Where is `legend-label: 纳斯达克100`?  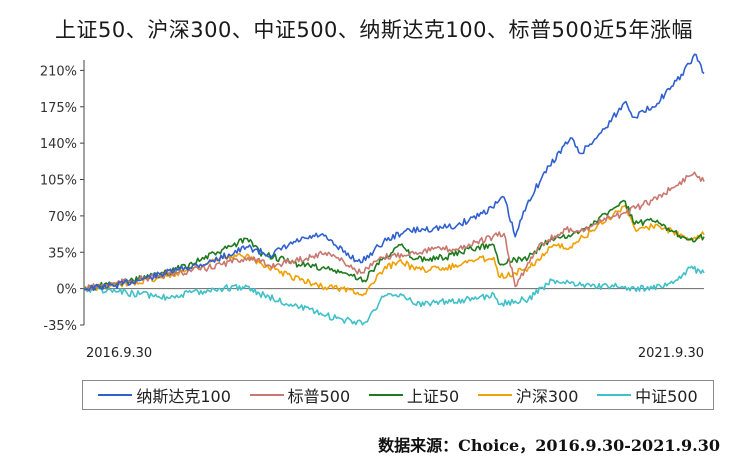 legend-label: 纳斯达克100 is located at coordinates (183, 396).